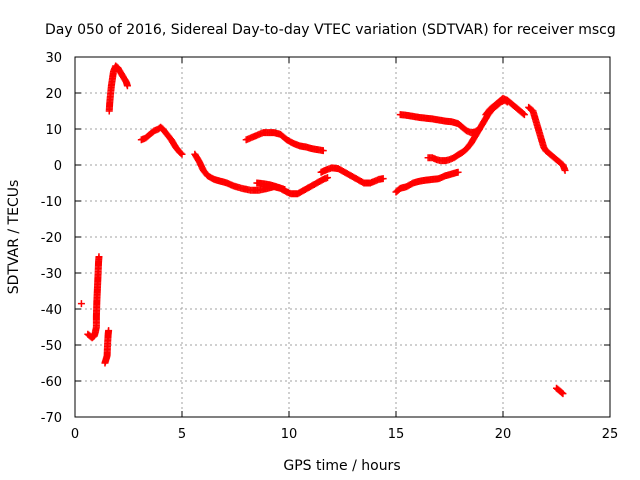 Image resolution: width=640 pixels, height=480 pixels. Describe the element at coordinates (396, 434) in the screenshot. I see `x-tick-label: 15` at that location.